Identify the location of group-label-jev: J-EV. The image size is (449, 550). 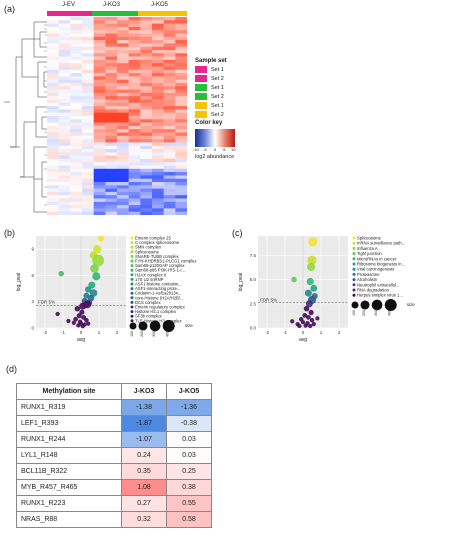
(69, 5).